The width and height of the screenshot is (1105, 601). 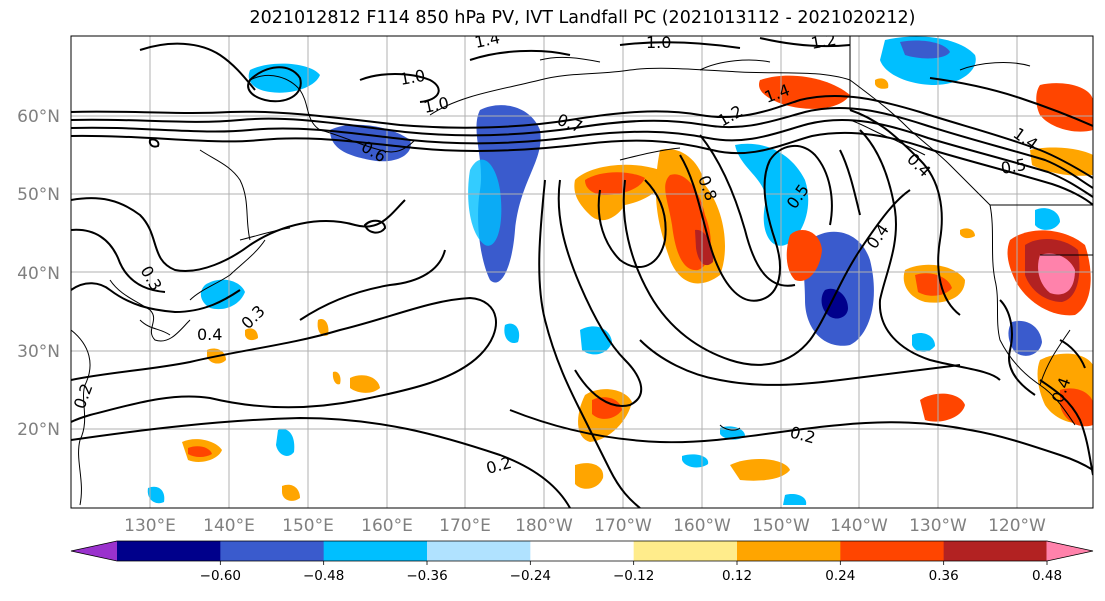 What do you see at coordinates (465, 526) in the screenshot?
I see `lon-label: 170°E` at bounding box center [465, 526].